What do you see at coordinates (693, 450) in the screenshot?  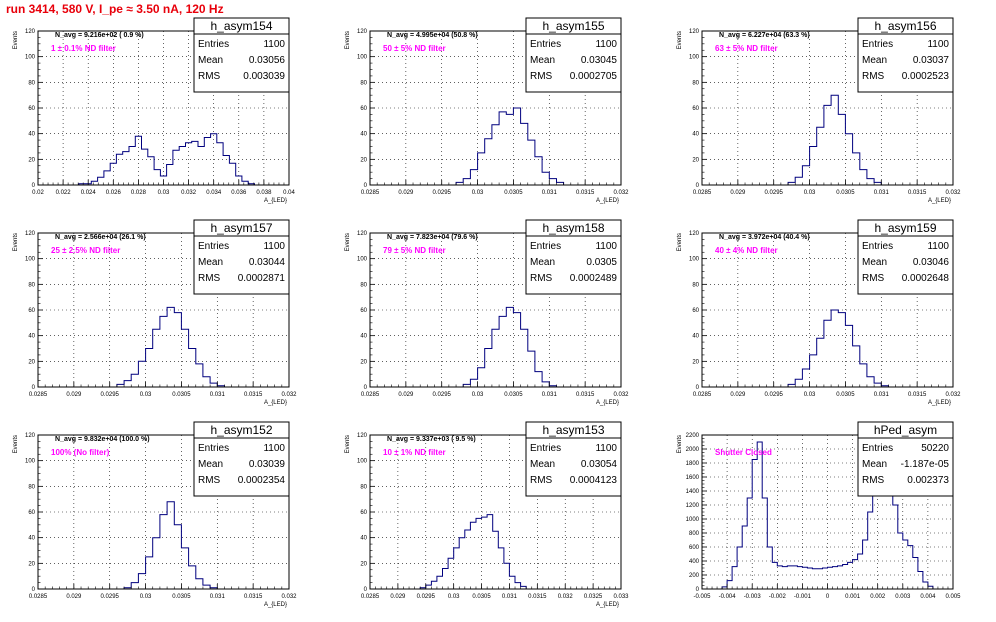 I see `y-tick-label: 2000` at bounding box center [693, 450].